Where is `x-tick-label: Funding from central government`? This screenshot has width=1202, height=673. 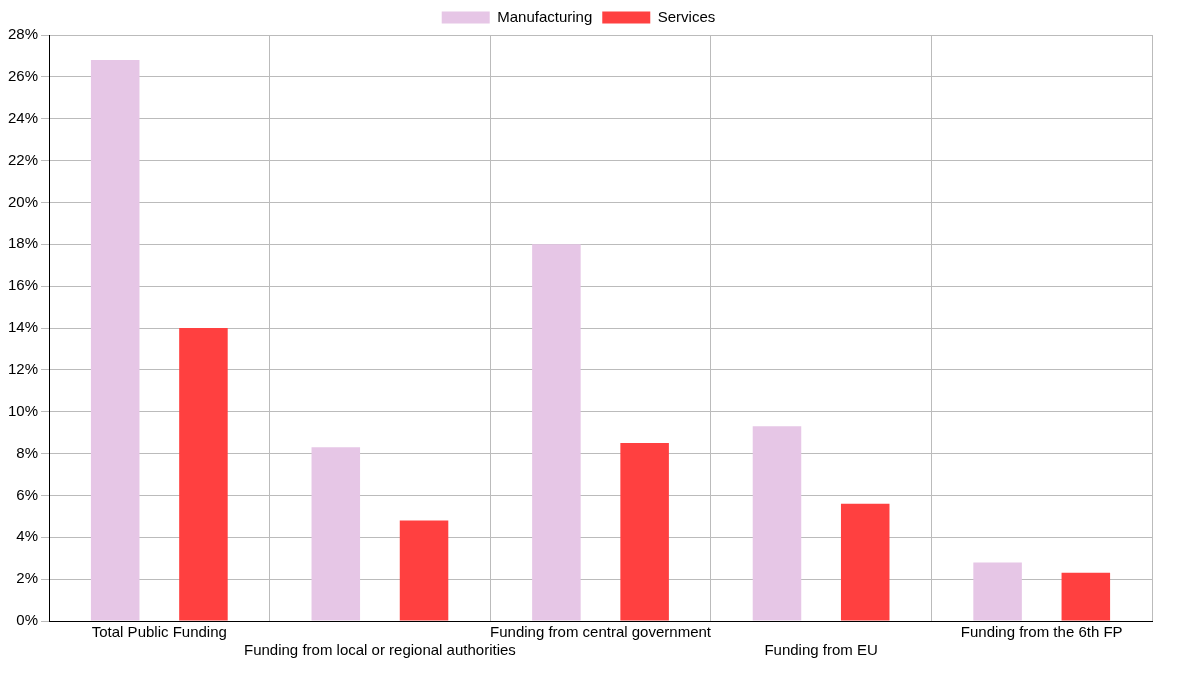 x-tick-label: Funding from central government is located at coordinates (601, 632).